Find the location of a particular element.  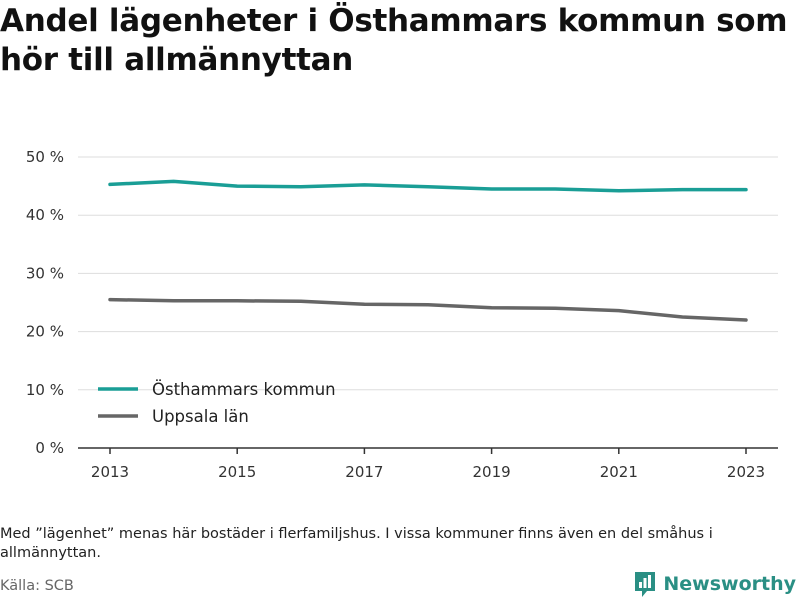

x-tick-label: 2019 is located at coordinates (492, 472).